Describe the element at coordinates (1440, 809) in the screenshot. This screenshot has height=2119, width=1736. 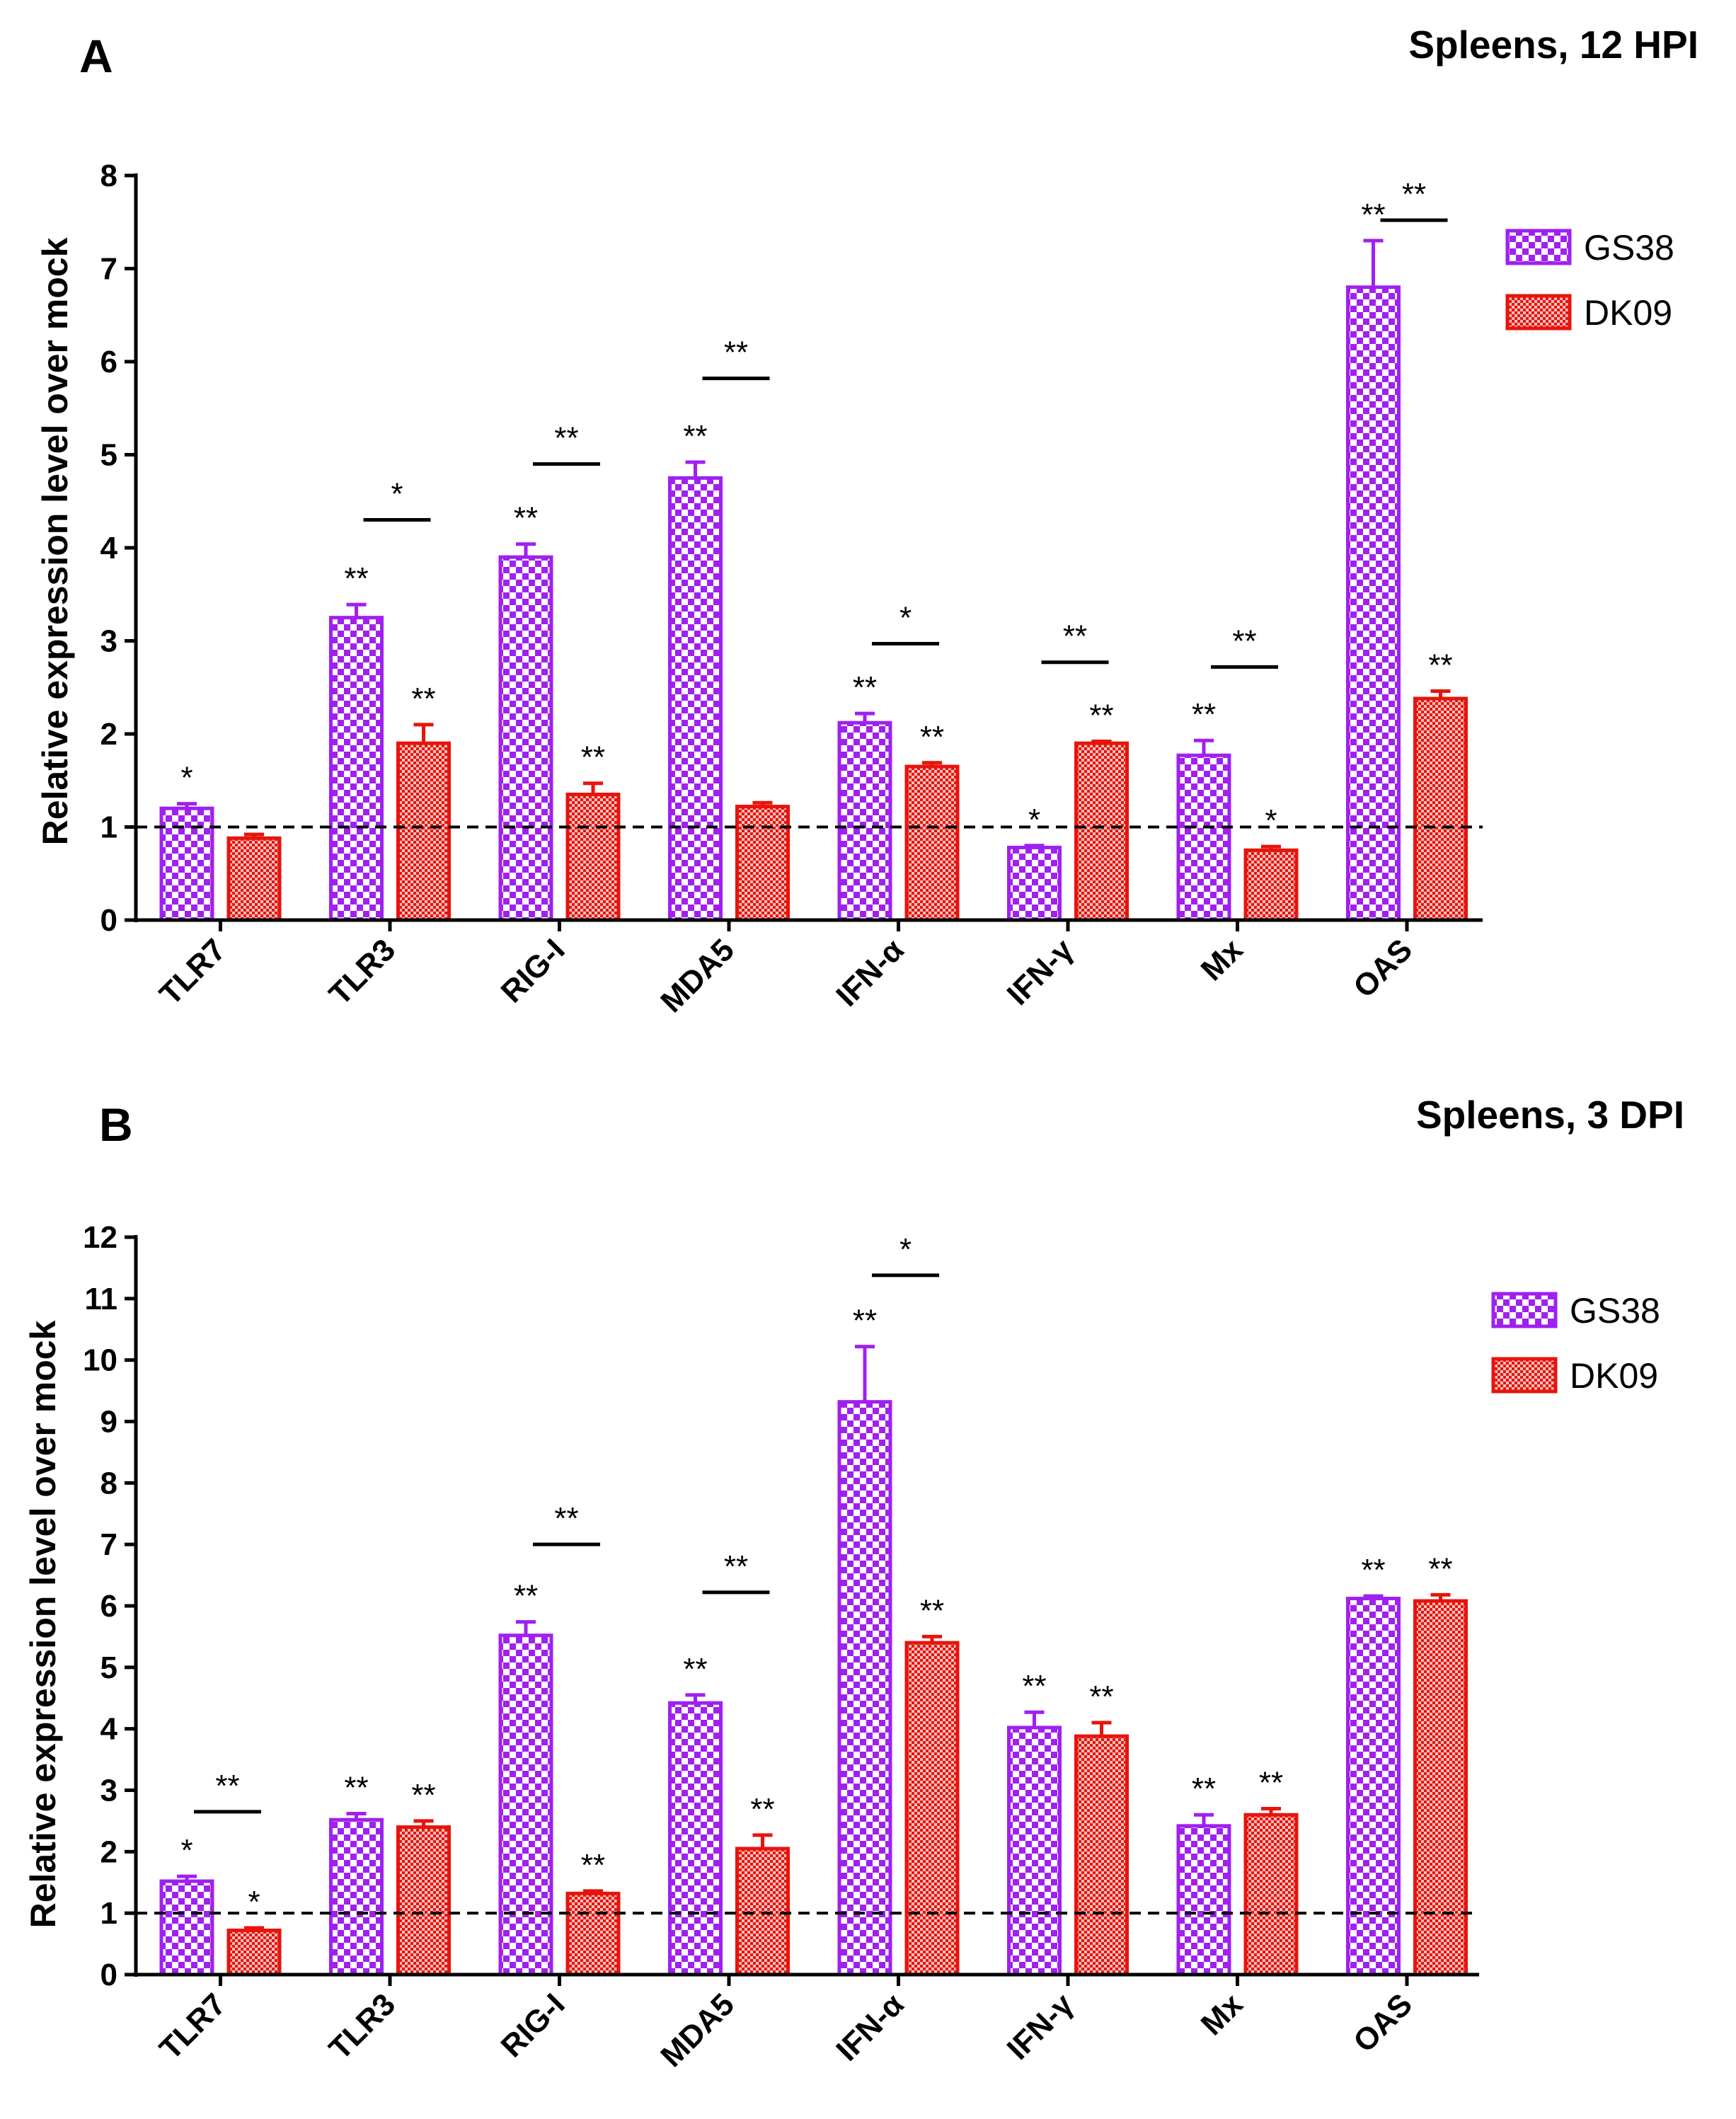
I see `bar-dk09-oas` at that location.